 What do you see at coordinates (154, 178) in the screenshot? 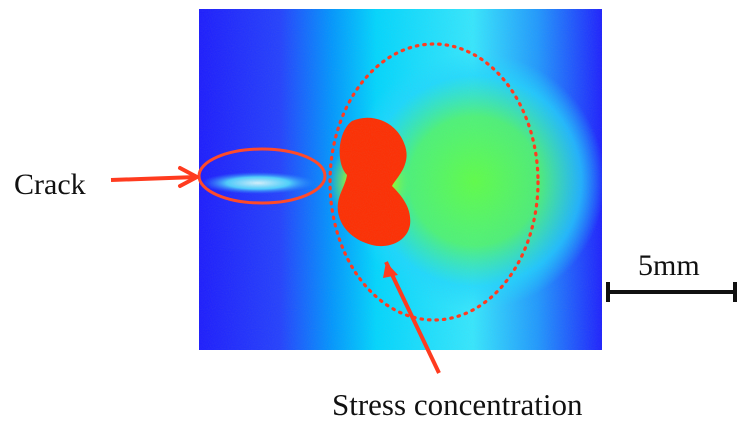
I see `crack-arrow-line` at bounding box center [154, 178].